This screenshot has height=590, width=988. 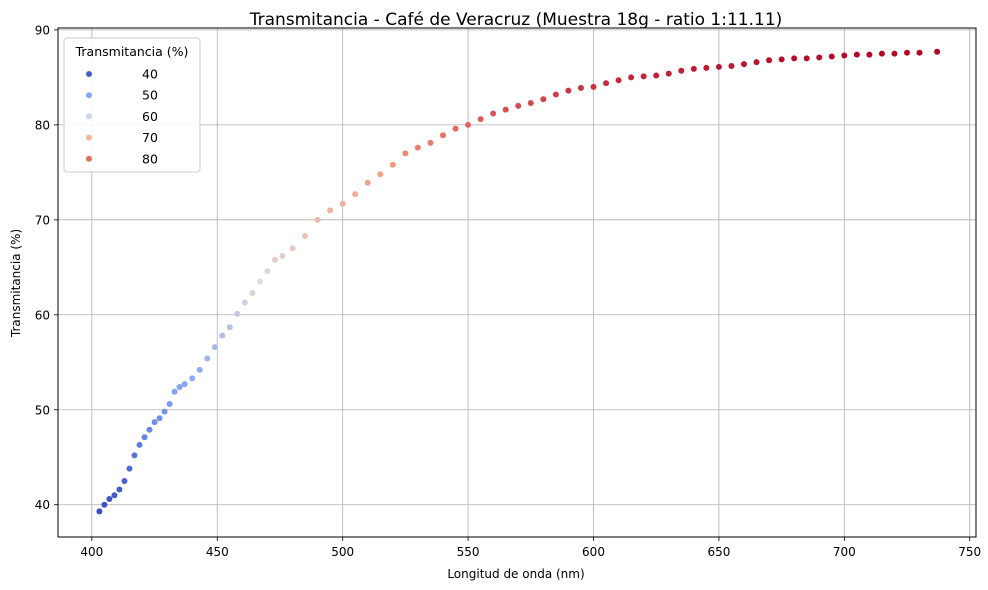 I want to click on legend-label: 50, so click(x=150, y=95).